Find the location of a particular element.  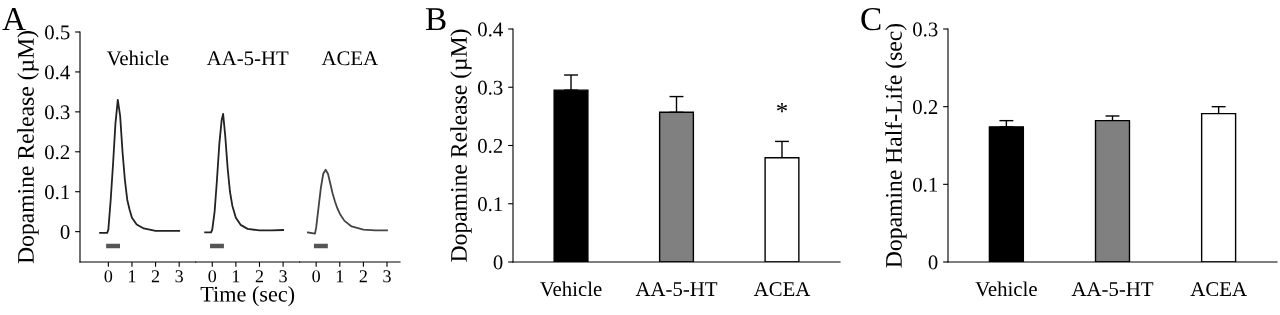

text: Vehicle is located at coordinates (137, 58).